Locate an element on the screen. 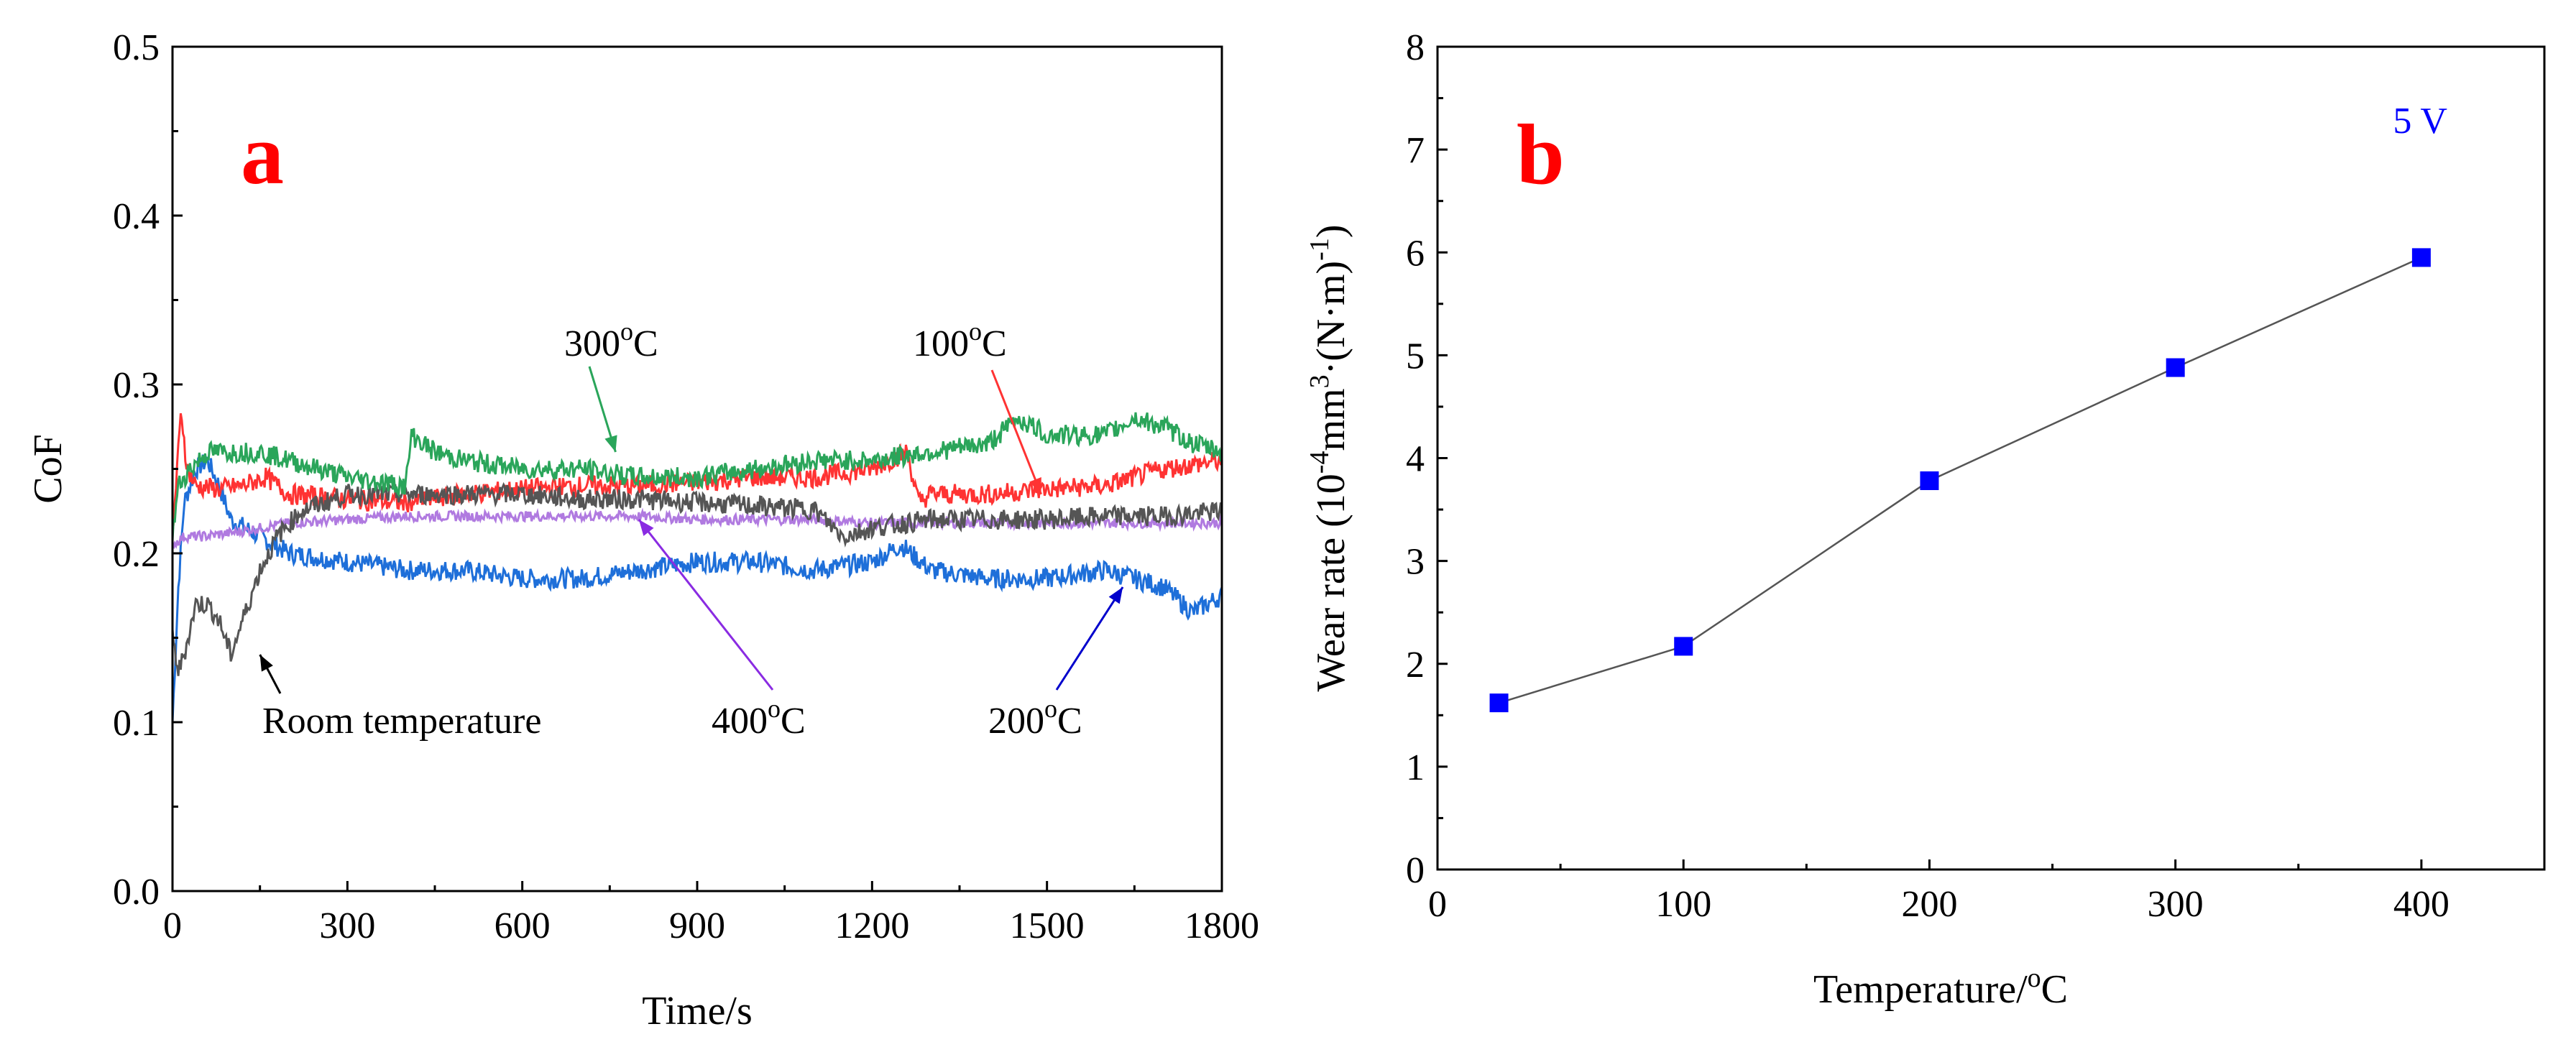 The width and height of the screenshot is (2576, 1047). a-x-tick-label: 1800 is located at coordinates (1221, 925).